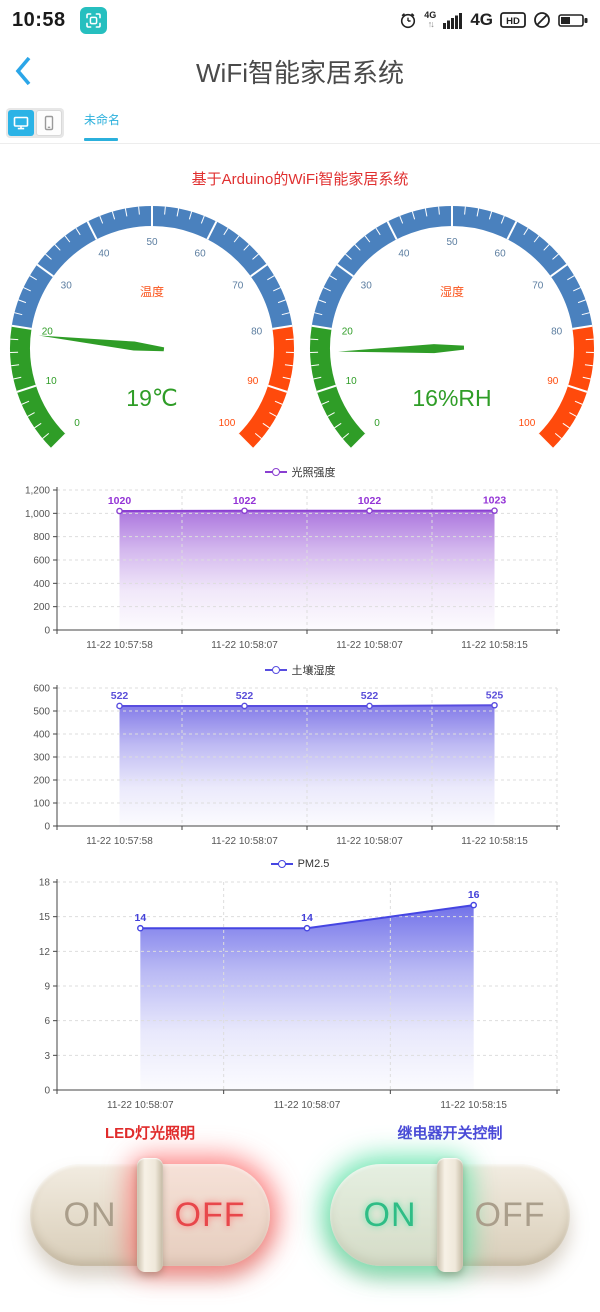 The width and height of the screenshot is (600, 1312). I want to click on svg-text: 16%RH, so click(451, 398).